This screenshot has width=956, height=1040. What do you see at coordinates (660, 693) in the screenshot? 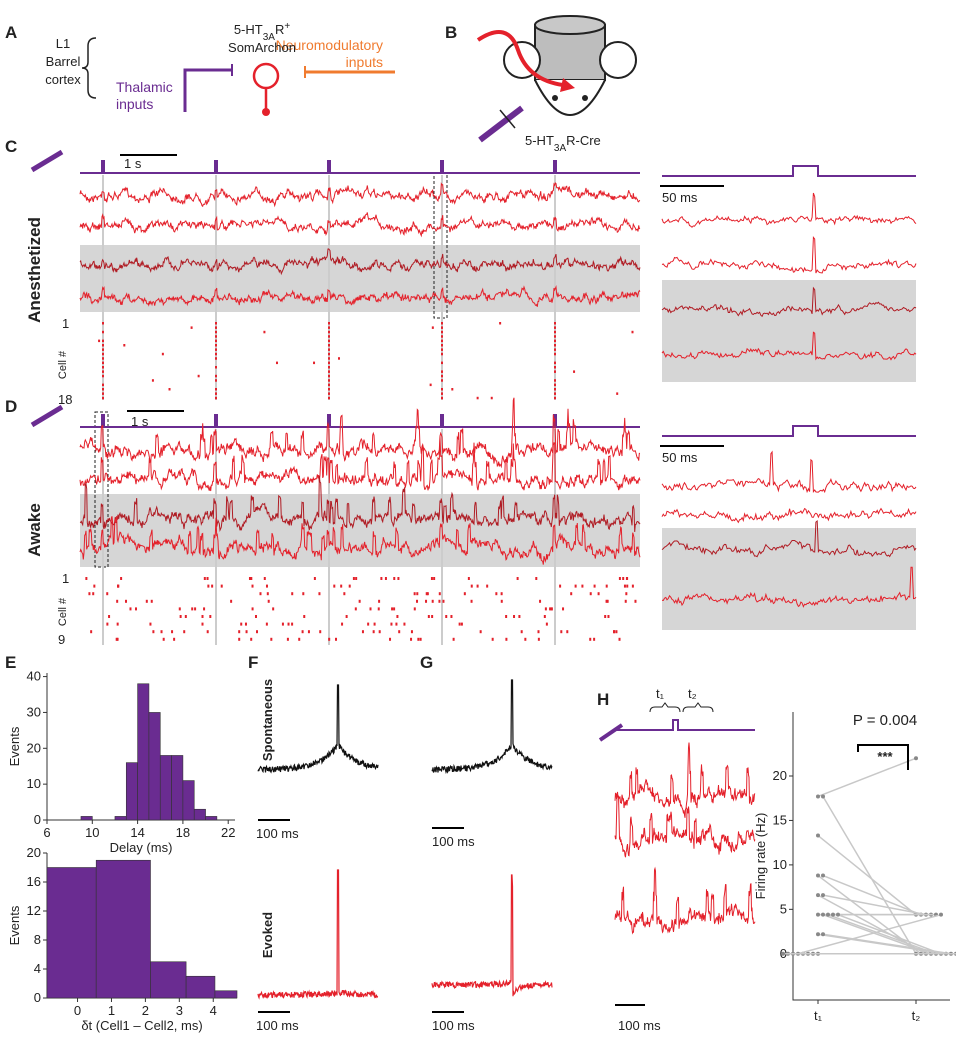
I see `label: t₁` at bounding box center [660, 693].